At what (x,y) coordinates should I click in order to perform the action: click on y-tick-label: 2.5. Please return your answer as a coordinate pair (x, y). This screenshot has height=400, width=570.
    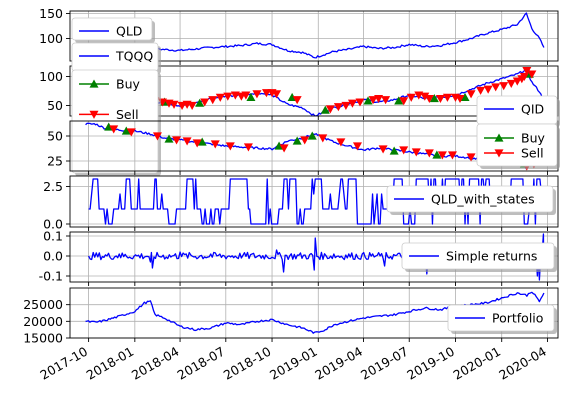
    Looking at the image, I should click on (53, 186).